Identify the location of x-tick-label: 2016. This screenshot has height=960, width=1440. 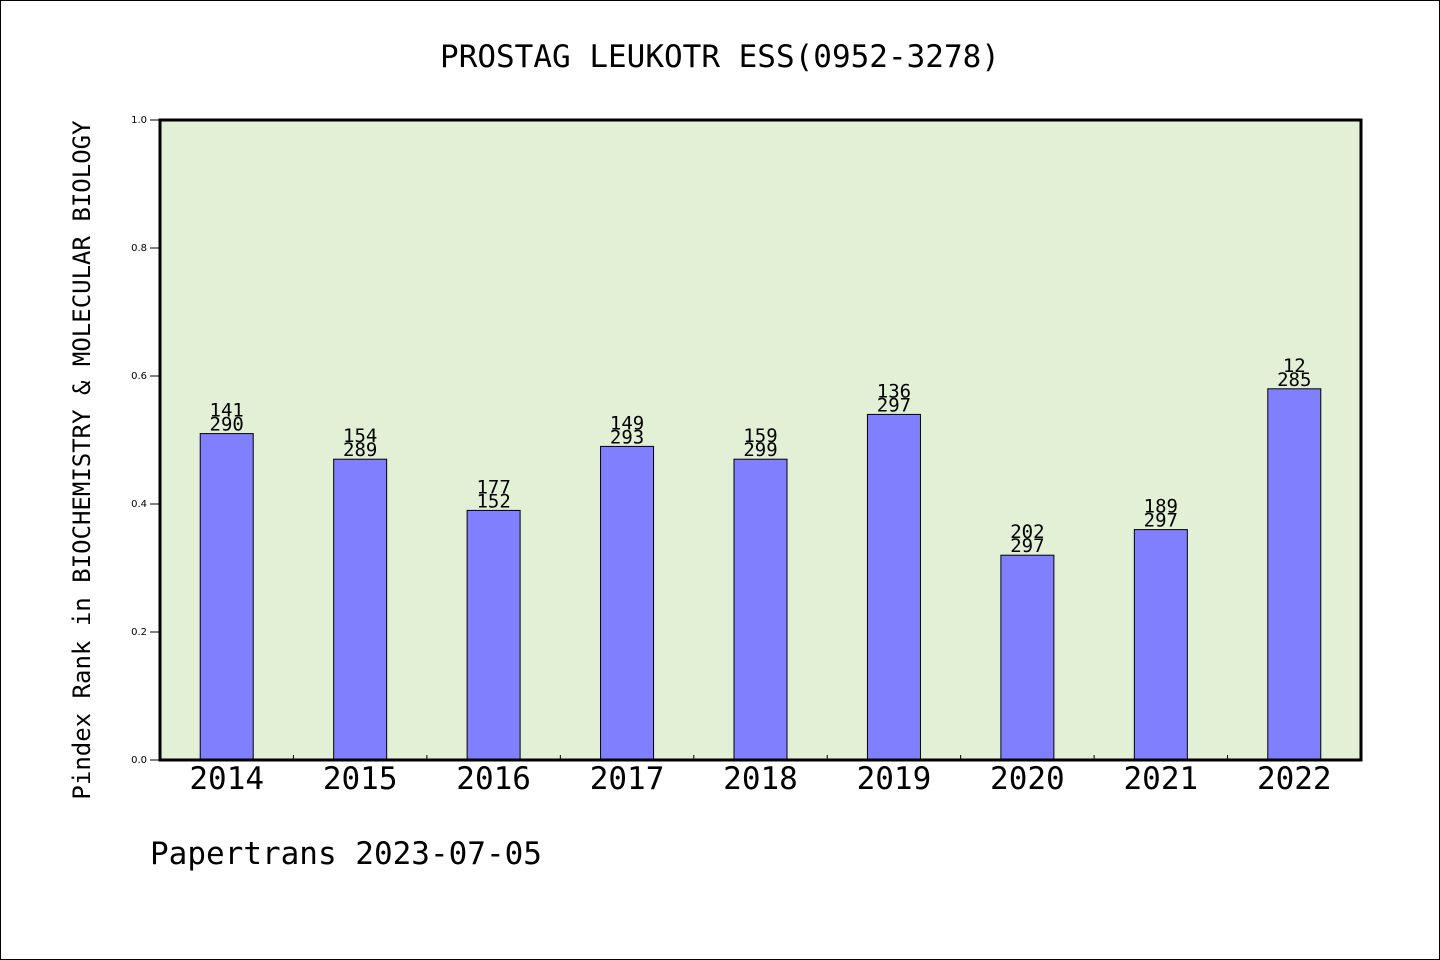
(493, 779).